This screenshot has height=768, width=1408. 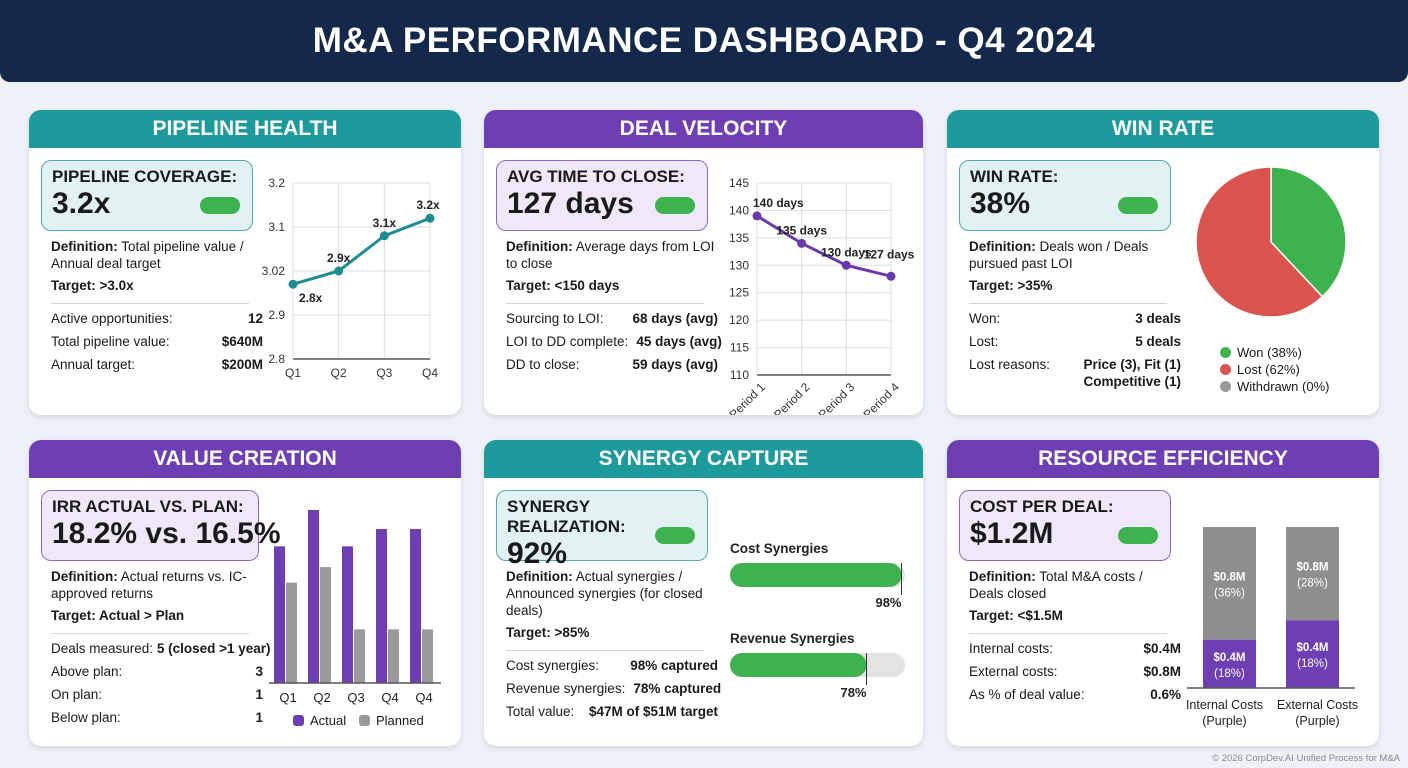 I want to click on y-tick-label: 3.1, so click(x=276, y=227).